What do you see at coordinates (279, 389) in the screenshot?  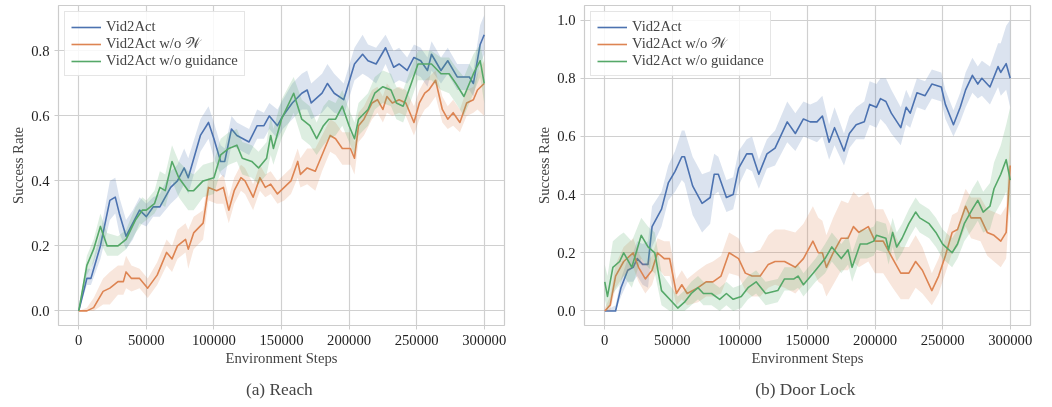 I see `text: (a) Reach` at bounding box center [279, 389].